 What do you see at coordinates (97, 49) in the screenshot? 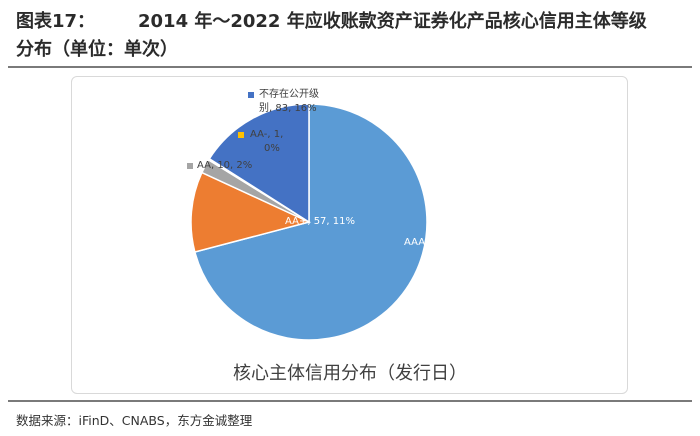
I see `figure-title-line-2: 分布（单位：单次）` at bounding box center [97, 49].